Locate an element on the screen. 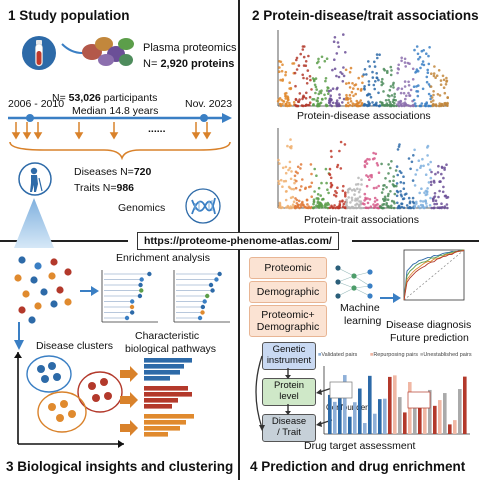 The image size is (479, 480). protein-level-box: Protein level is located at coordinates (289, 392).